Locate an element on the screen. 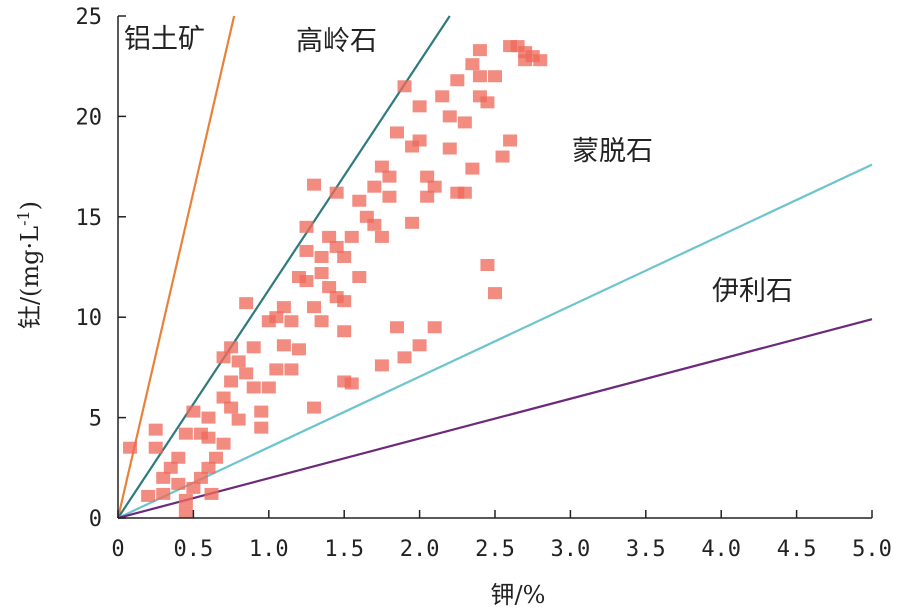 Image resolution: width=905 pixels, height=612 pixels. reference-line-bauxite is located at coordinates (176, 267).